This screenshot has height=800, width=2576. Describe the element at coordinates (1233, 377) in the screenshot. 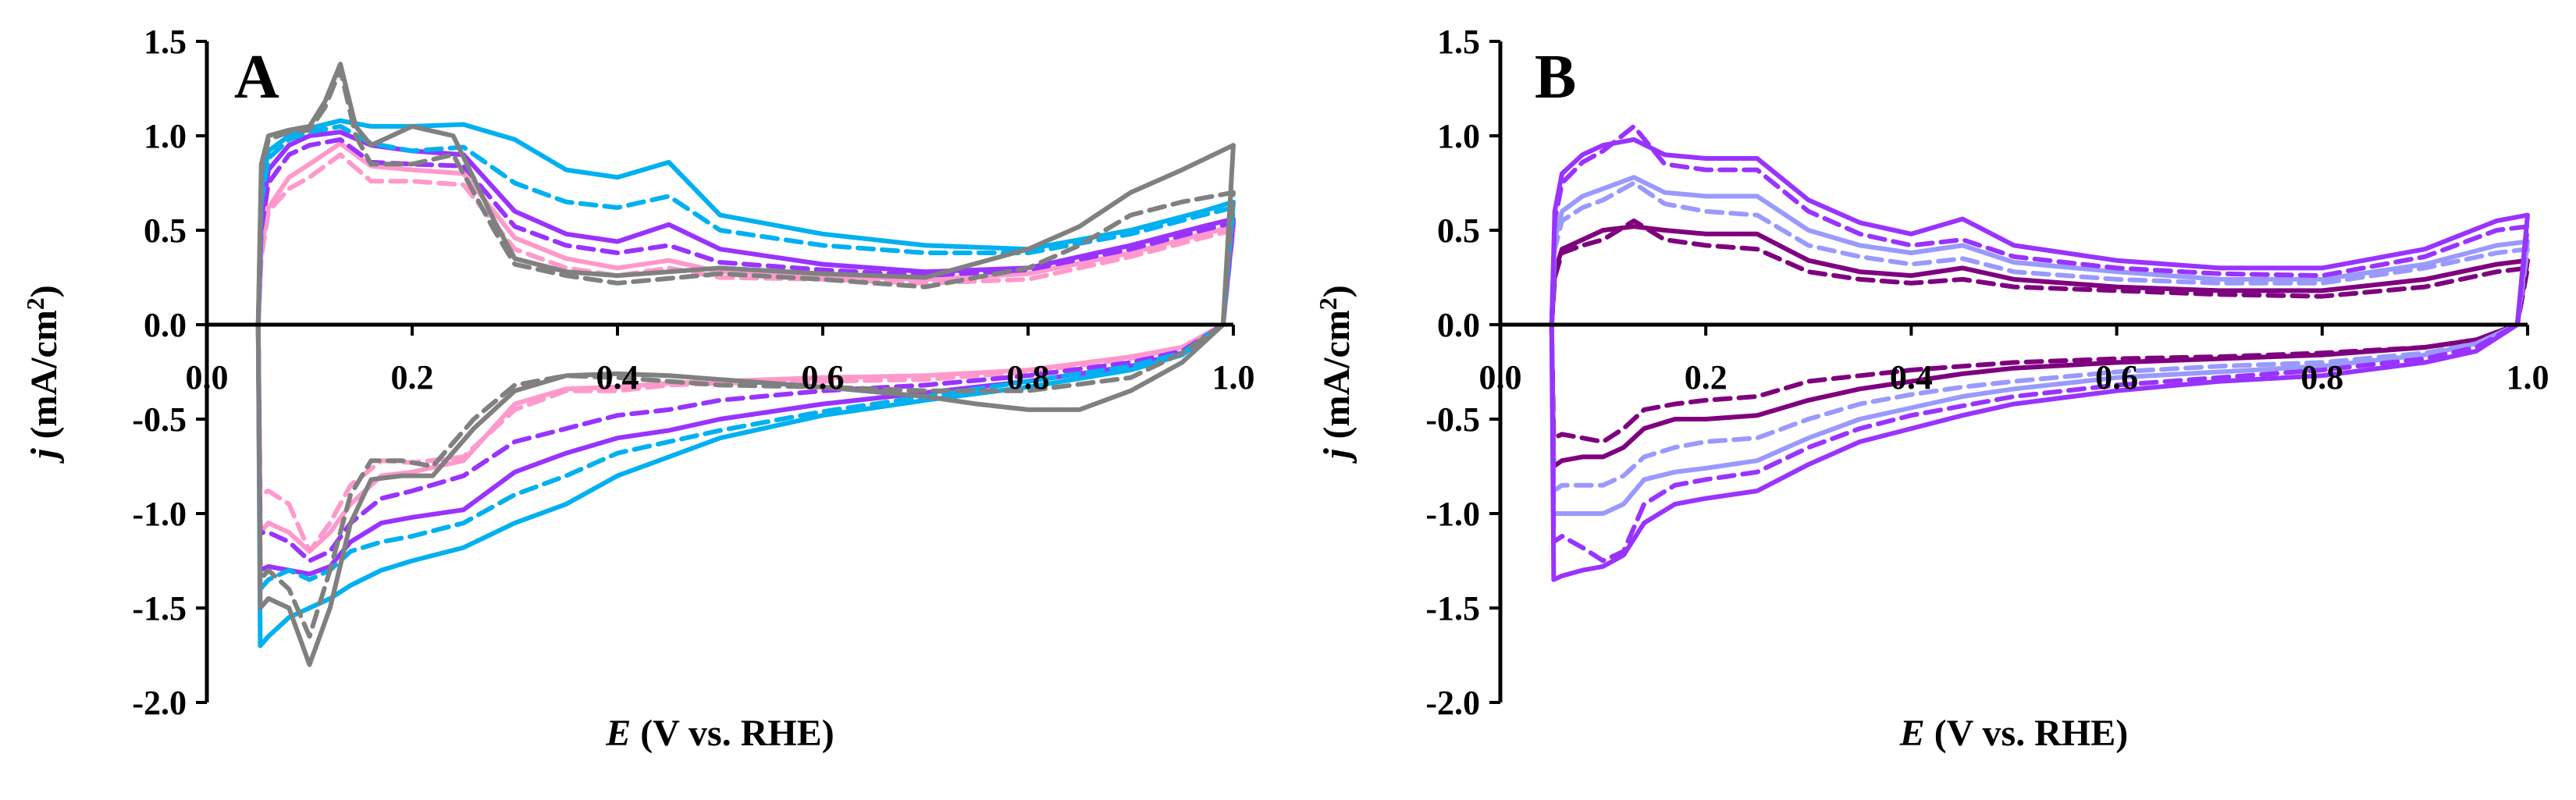

I see `panel-a-x-tick-label: 1.0` at that location.